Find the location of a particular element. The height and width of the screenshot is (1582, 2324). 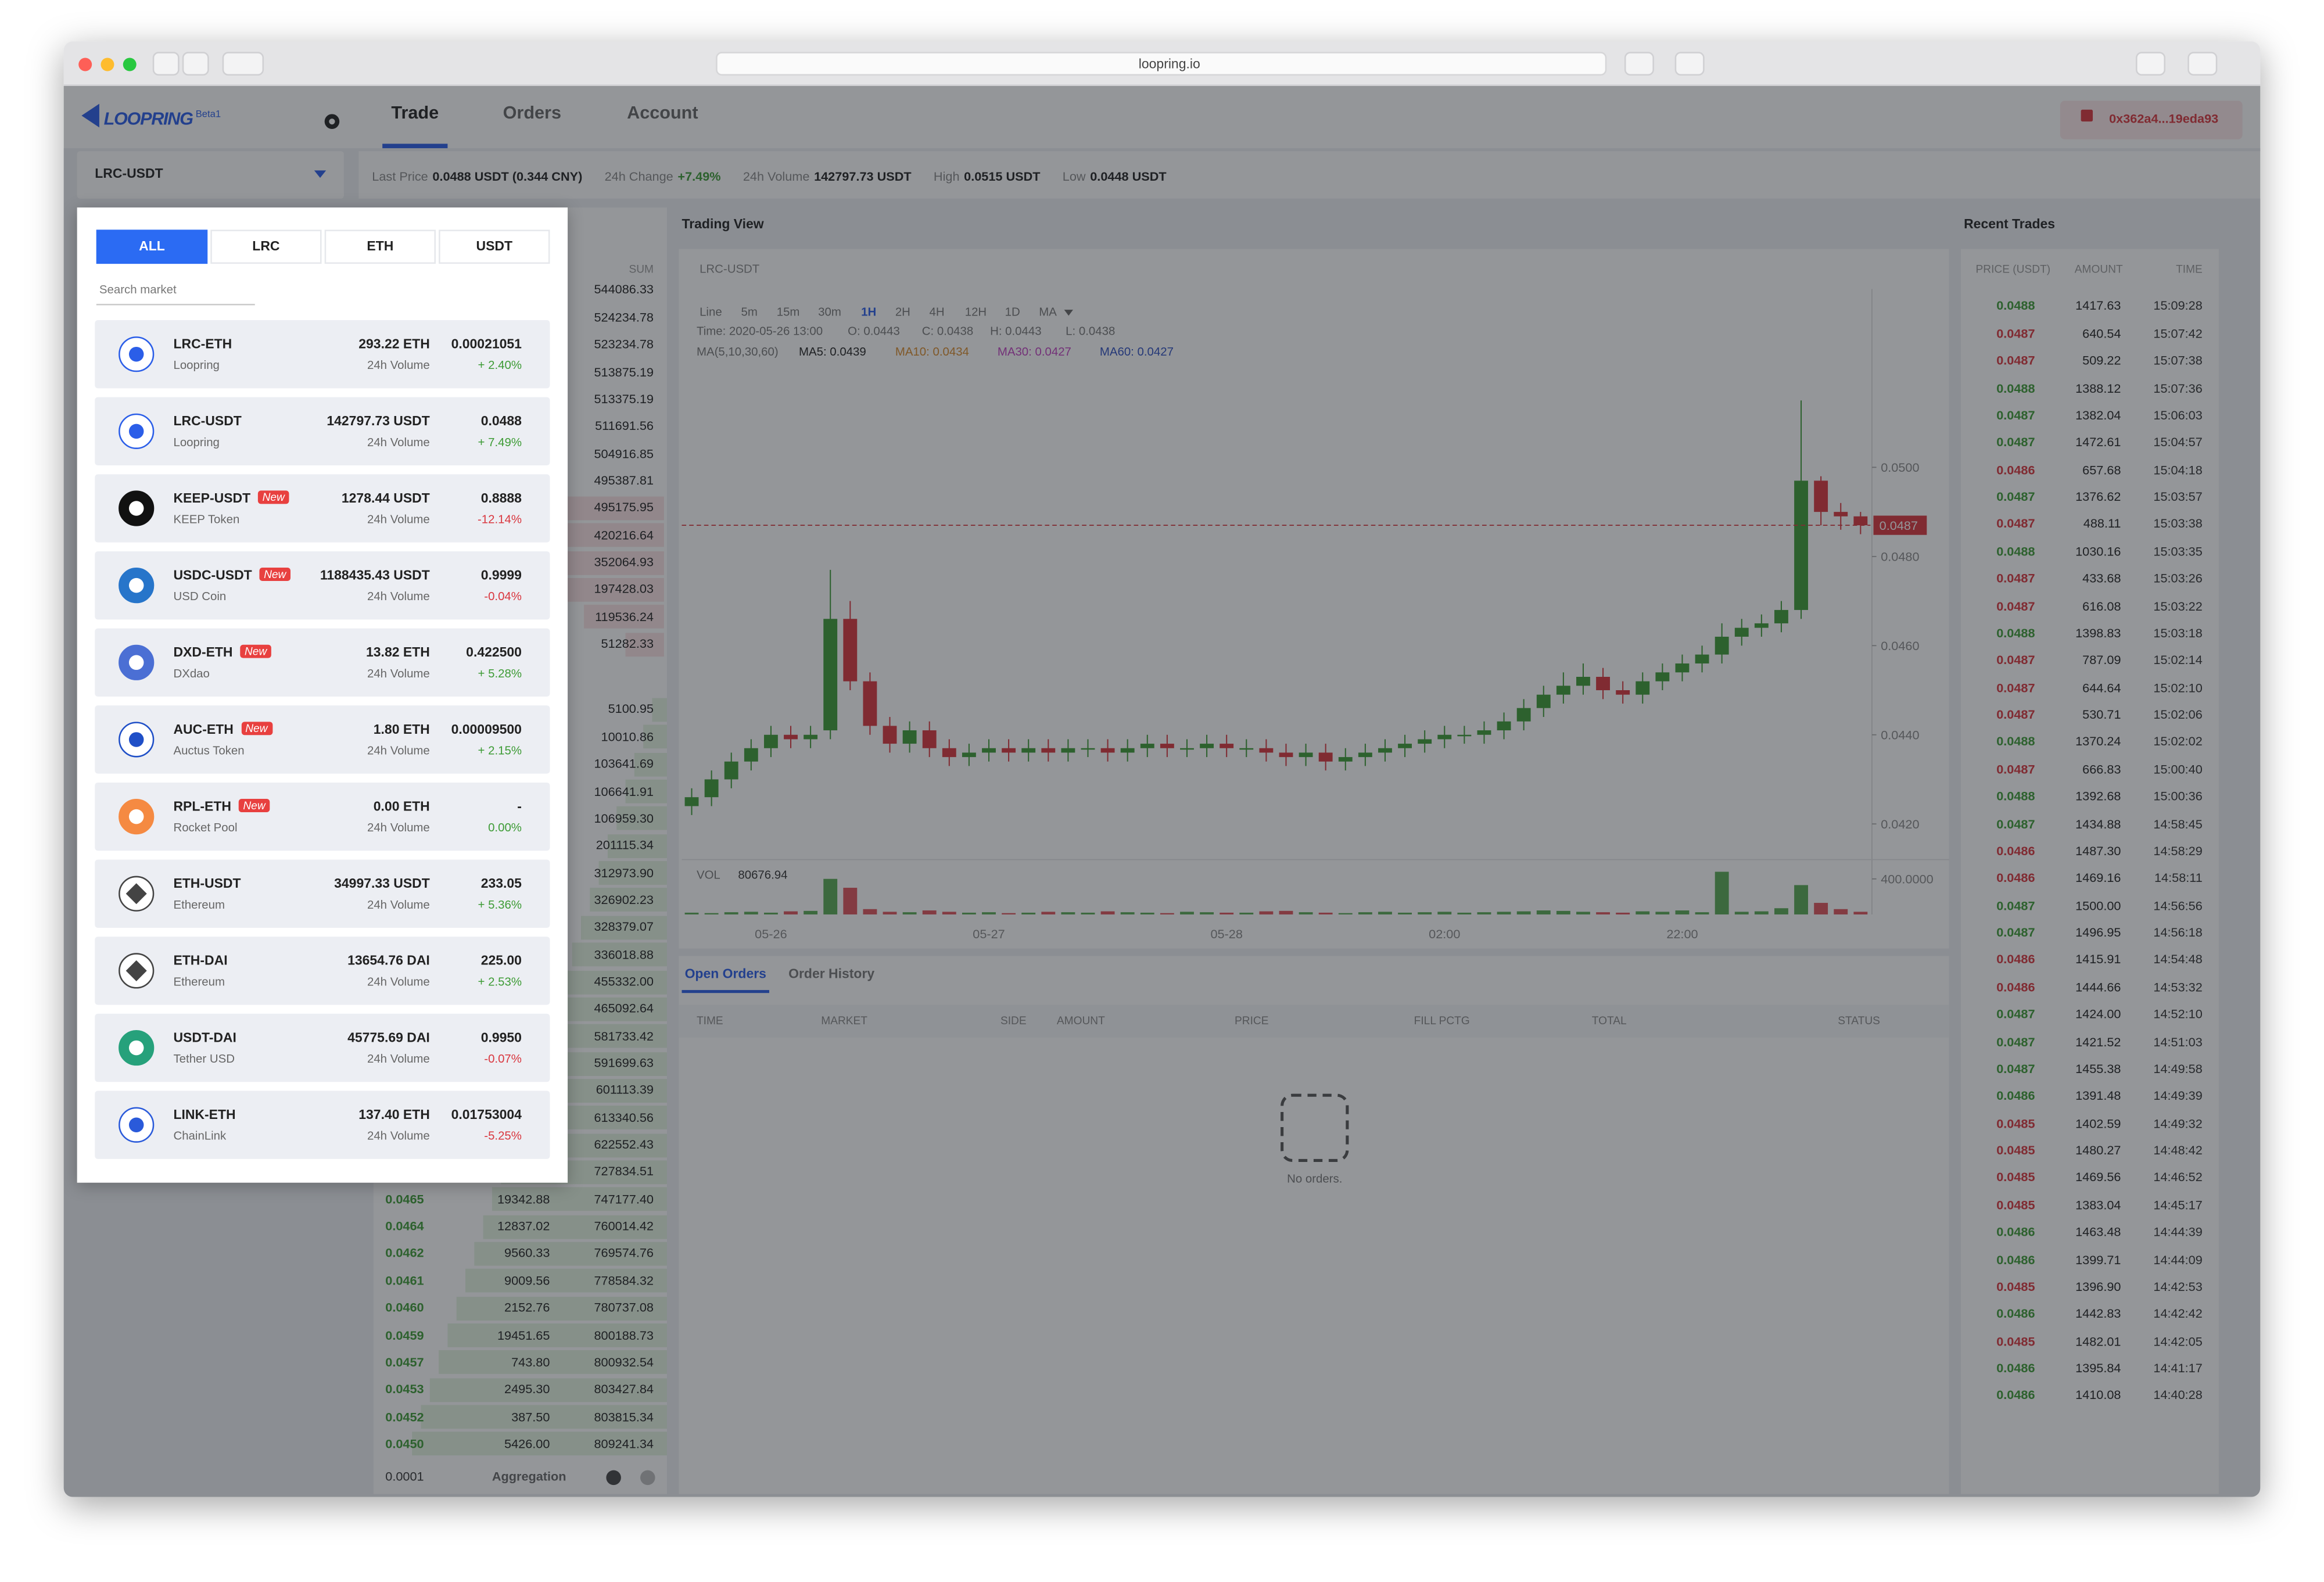

nav-tab: Orders is located at coordinates (532, 113).